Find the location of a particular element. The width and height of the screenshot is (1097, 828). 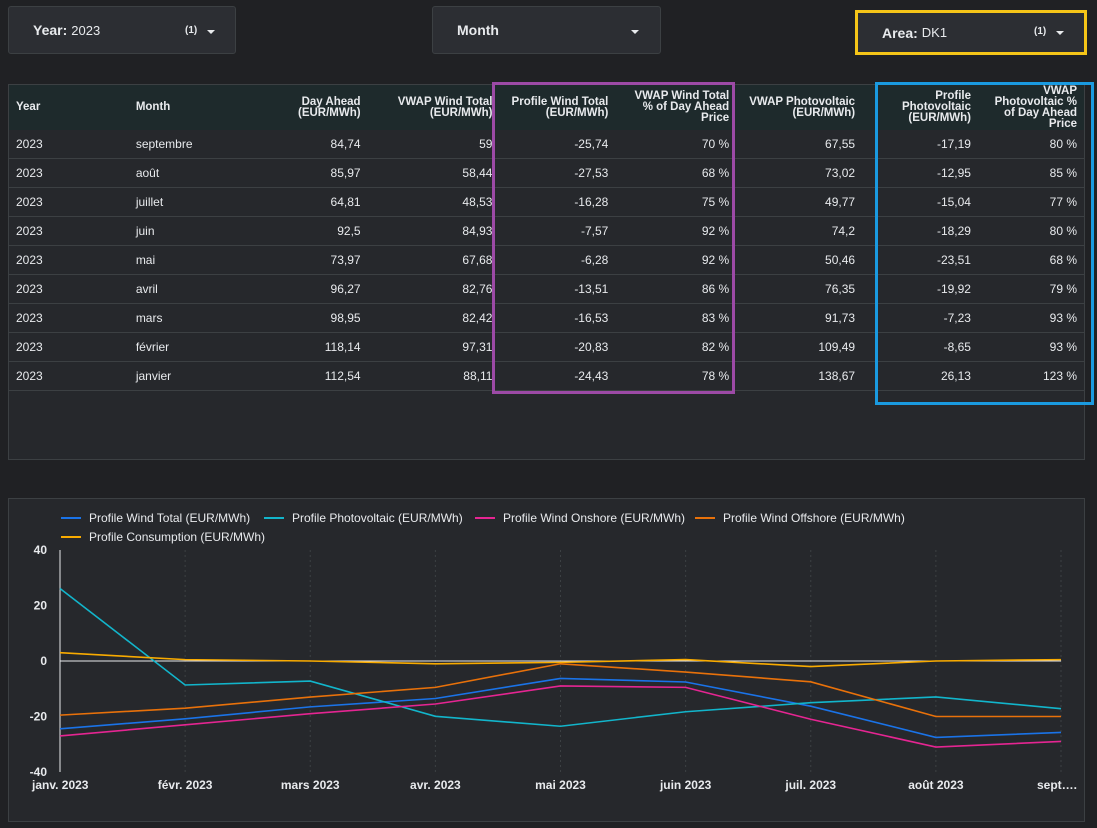

legend-label: Profile Consumption (EUR/MWh) is located at coordinates (177, 537).